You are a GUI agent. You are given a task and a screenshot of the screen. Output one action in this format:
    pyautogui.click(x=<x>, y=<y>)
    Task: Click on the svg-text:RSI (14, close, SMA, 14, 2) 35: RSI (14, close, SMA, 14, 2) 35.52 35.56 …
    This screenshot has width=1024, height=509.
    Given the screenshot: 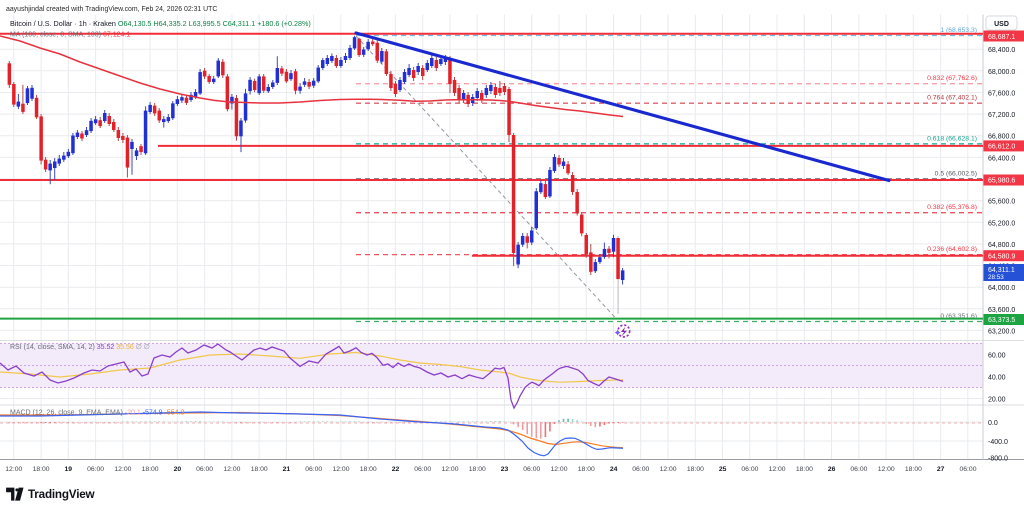 What is the action you would take?
    pyautogui.click(x=80, y=347)
    